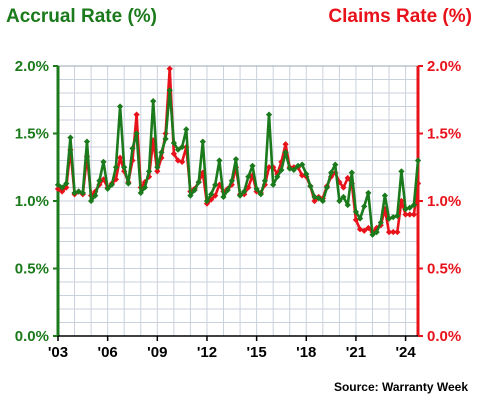  What do you see at coordinates (58, 352) in the screenshot?
I see `x-tick-label: '03` at bounding box center [58, 352].